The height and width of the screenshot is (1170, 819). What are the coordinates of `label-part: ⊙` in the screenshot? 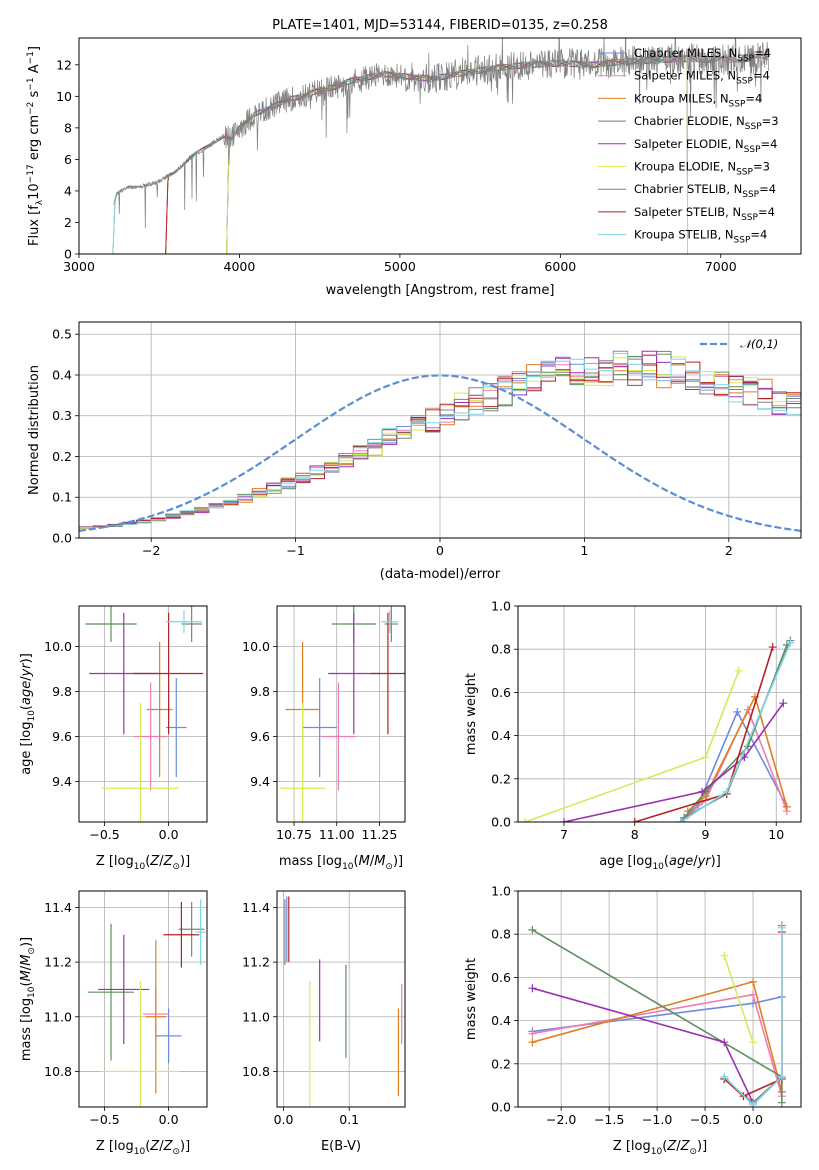 It's located at (389, 867).